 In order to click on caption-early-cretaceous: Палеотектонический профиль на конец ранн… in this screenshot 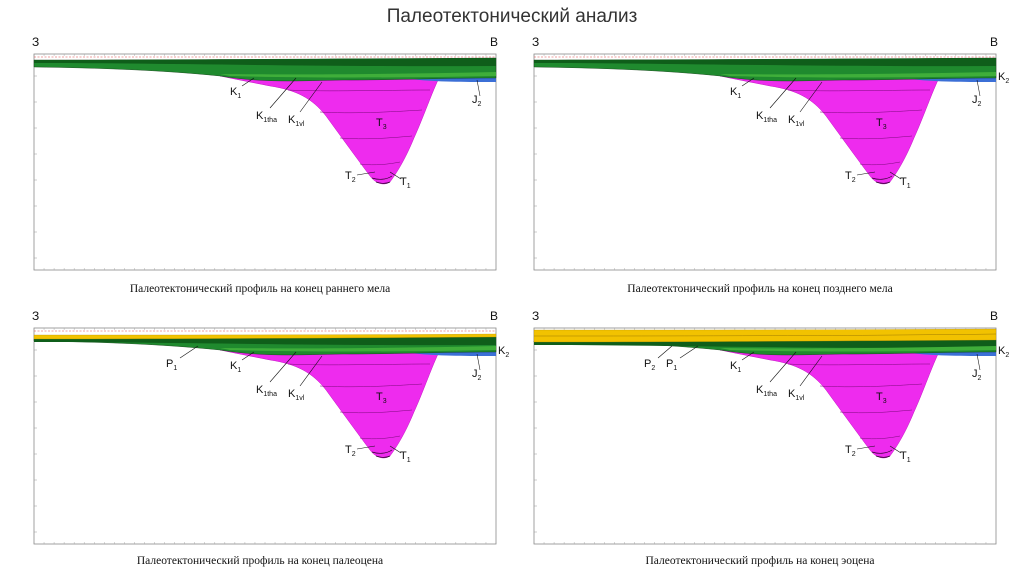, I will do `click(260, 289)`.